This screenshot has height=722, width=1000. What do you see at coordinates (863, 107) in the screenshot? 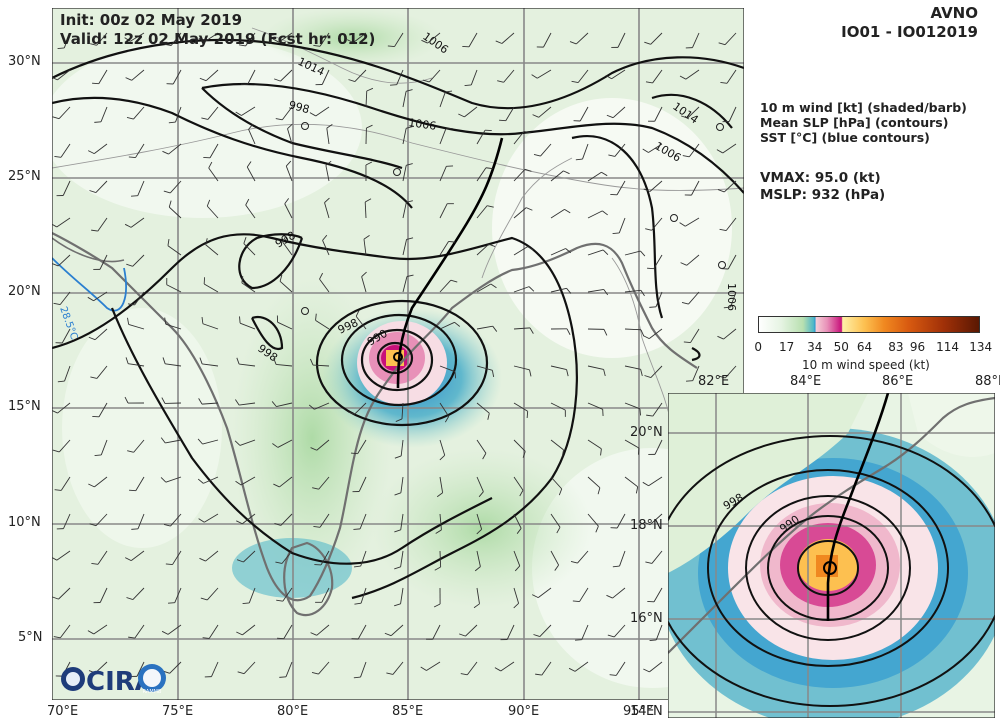
I see `legend-line-wind: 10 m wind [kt] (shaded/barb)` at bounding box center [863, 107].